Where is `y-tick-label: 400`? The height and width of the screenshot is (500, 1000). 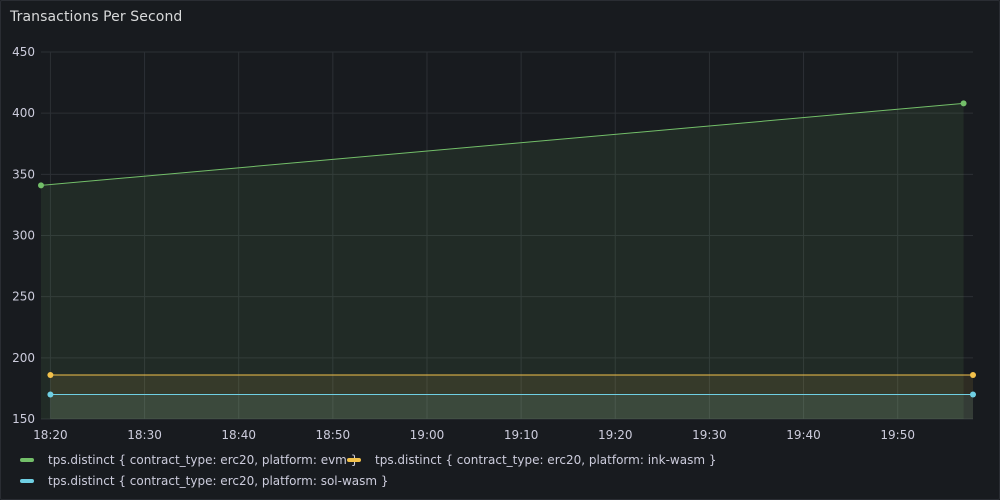 y-tick-label: 400 is located at coordinates (23, 113).